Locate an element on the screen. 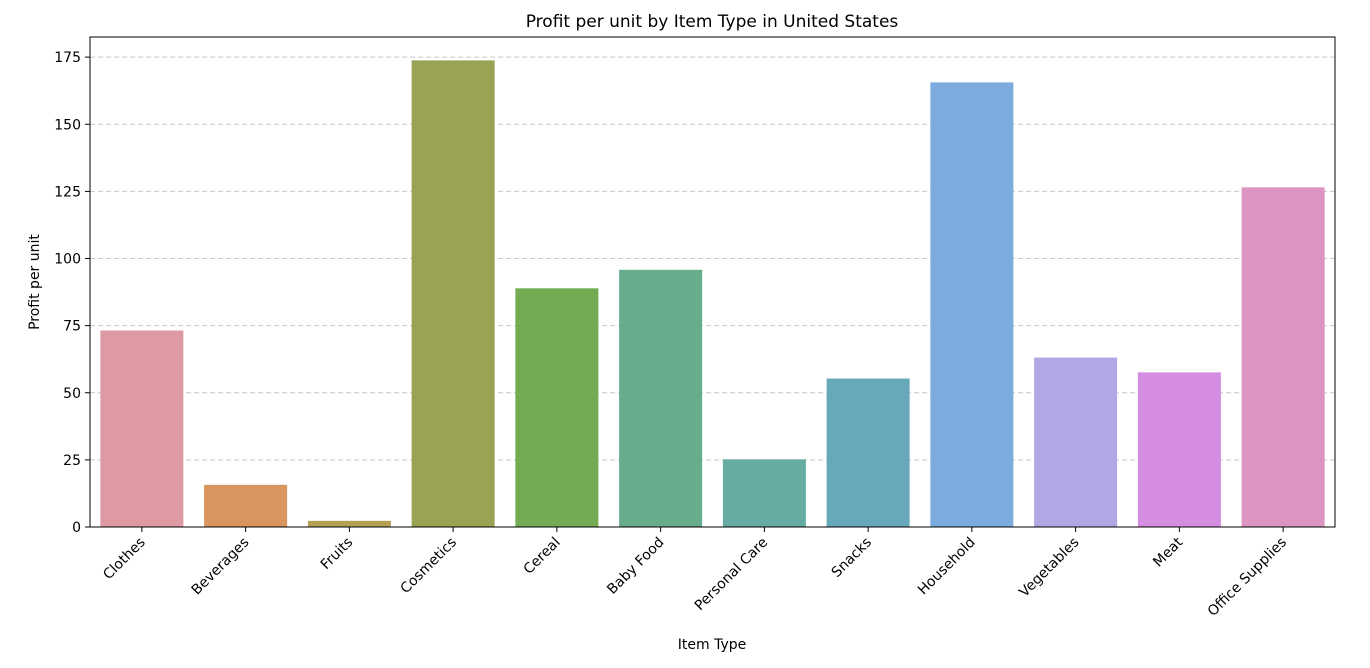  bar-beverages is located at coordinates (246, 505).